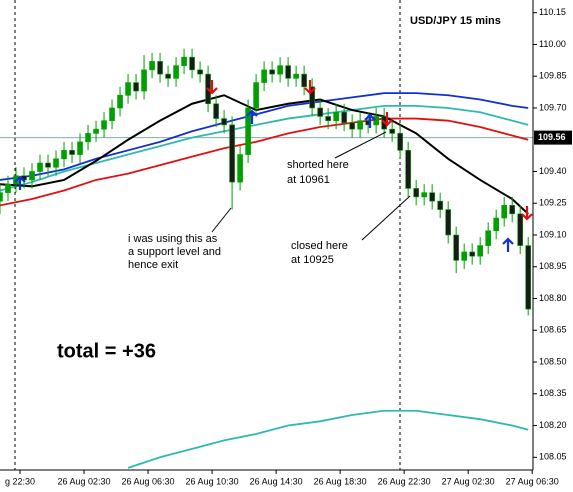 This screenshot has height=492, width=573. Describe the element at coordinates (552, 137) in the screenshot. I see `current-price-label: 109.56` at that location.